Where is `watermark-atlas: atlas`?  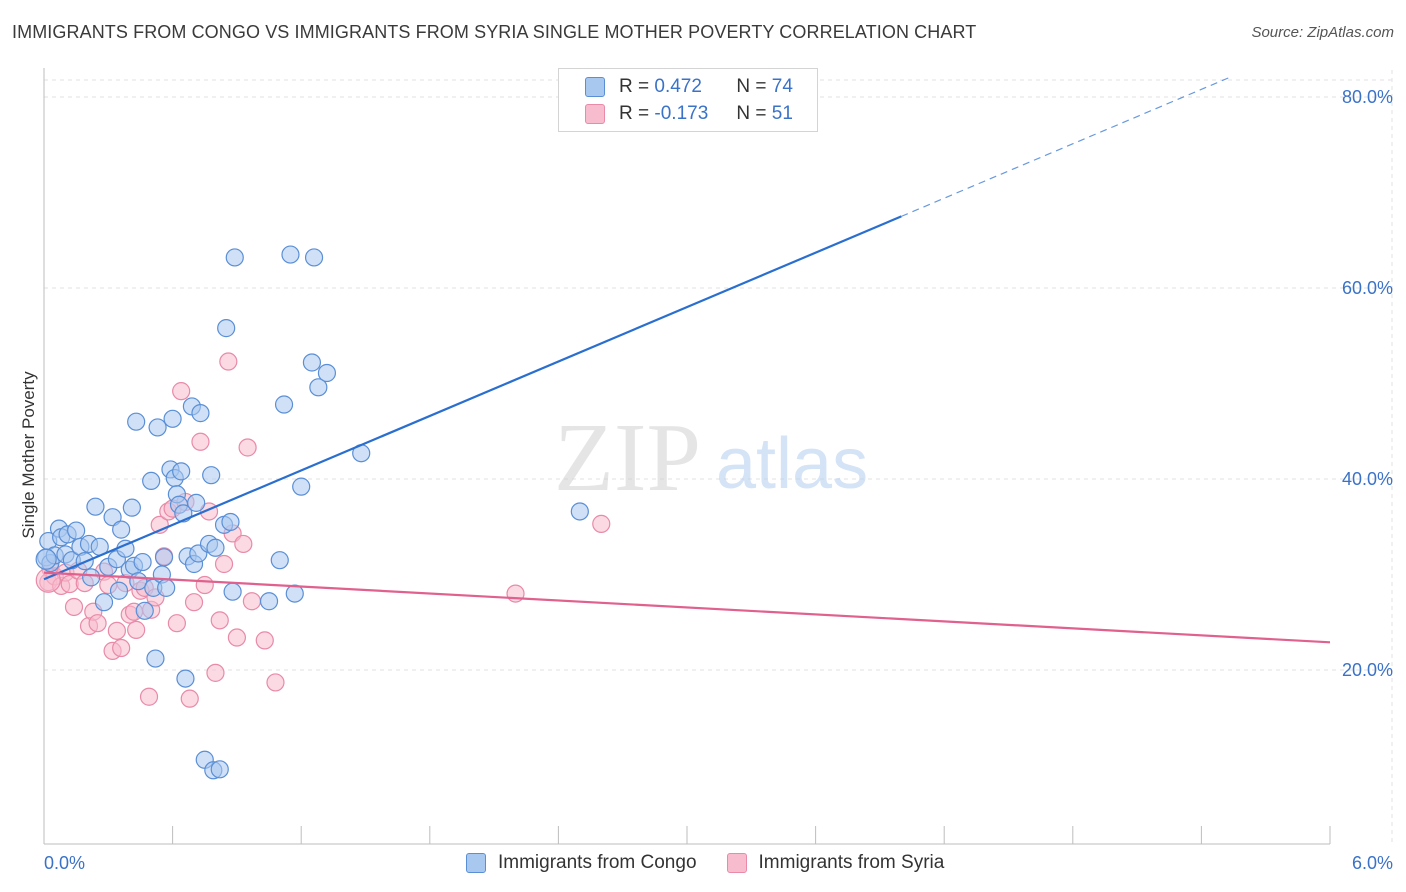
watermark-atlas: atlas is located at coordinates (792, 464).